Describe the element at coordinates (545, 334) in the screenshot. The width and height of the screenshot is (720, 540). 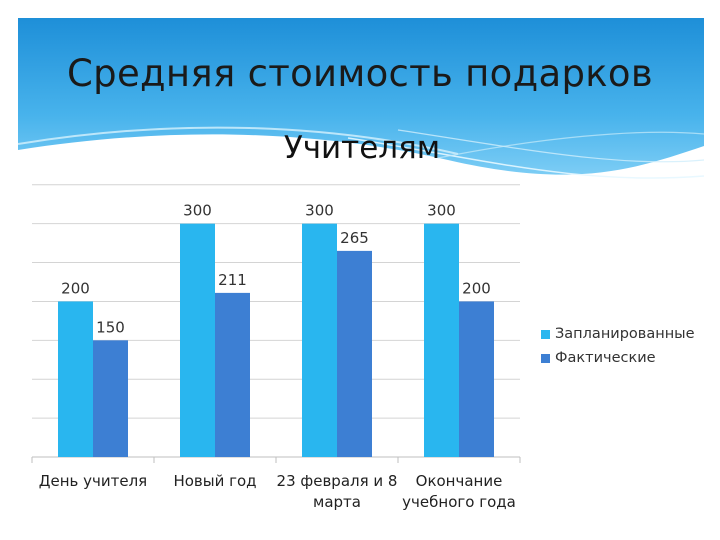
I see `legend-swatch-planned` at that location.